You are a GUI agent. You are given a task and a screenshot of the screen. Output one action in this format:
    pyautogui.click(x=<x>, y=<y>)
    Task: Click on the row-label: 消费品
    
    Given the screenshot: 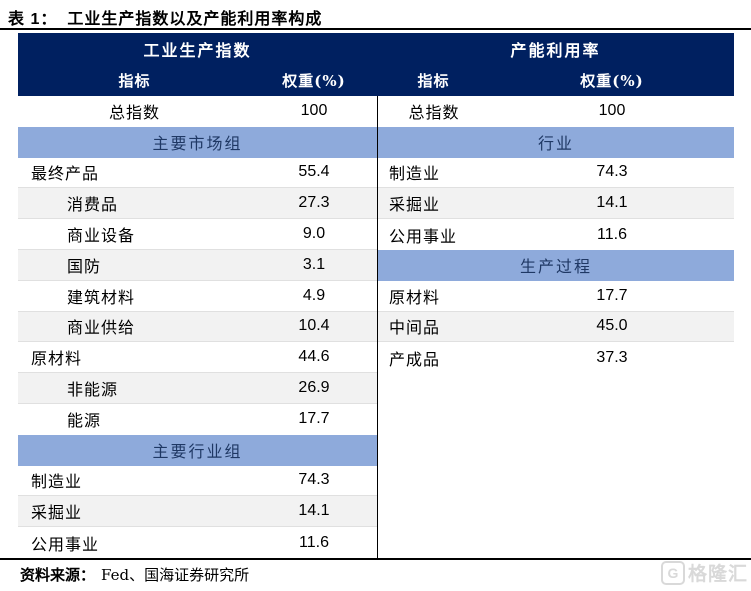 What is the action you would take?
    pyautogui.click(x=93, y=205)
    